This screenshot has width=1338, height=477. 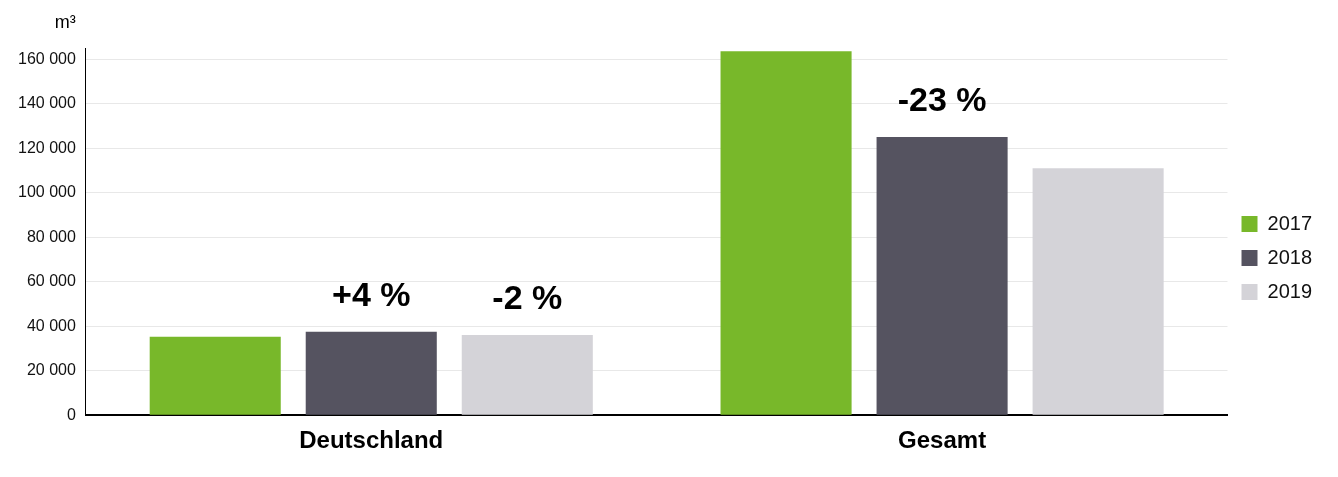 I want to click on y-tick-label: 160 000, so click(x=46, y=58).